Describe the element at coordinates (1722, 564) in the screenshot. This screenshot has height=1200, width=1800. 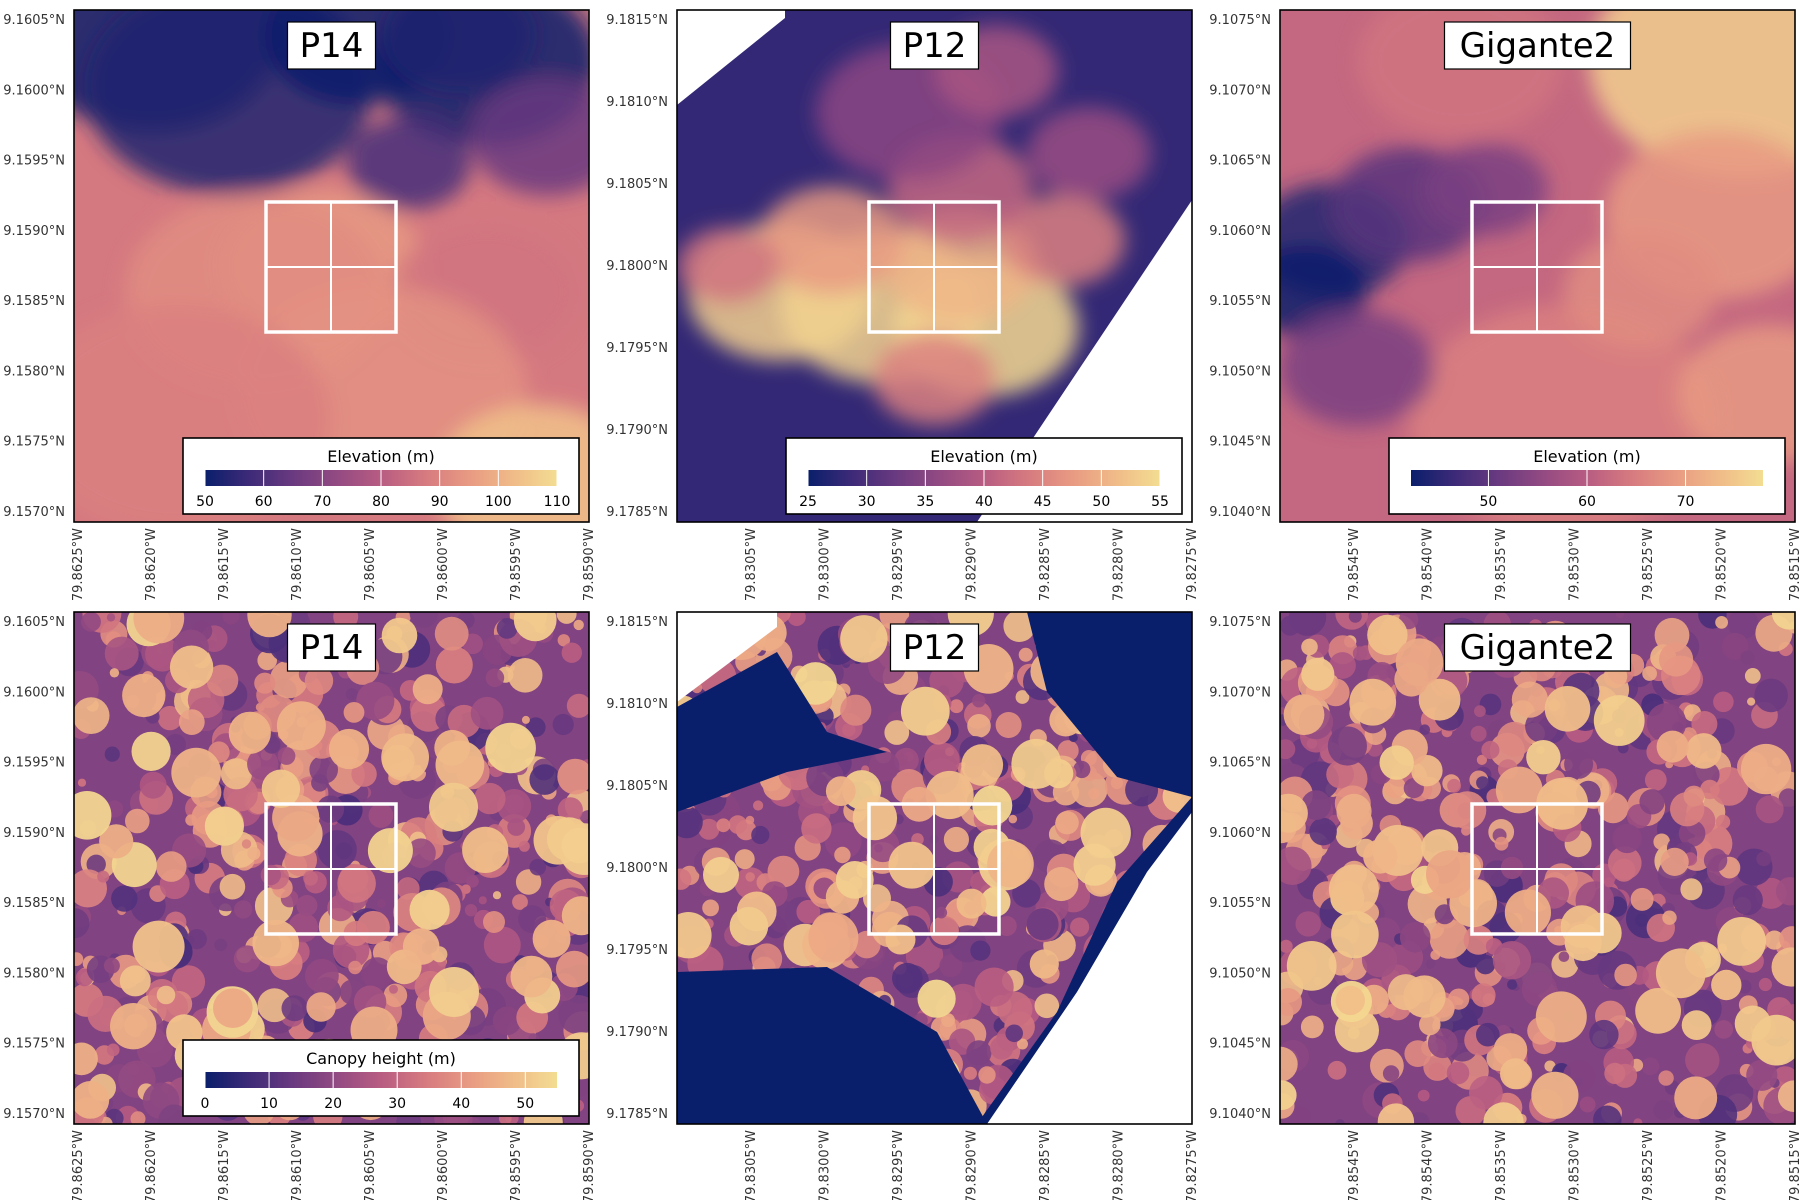
I see `x-tick-label: 79.8520°W` at that location.